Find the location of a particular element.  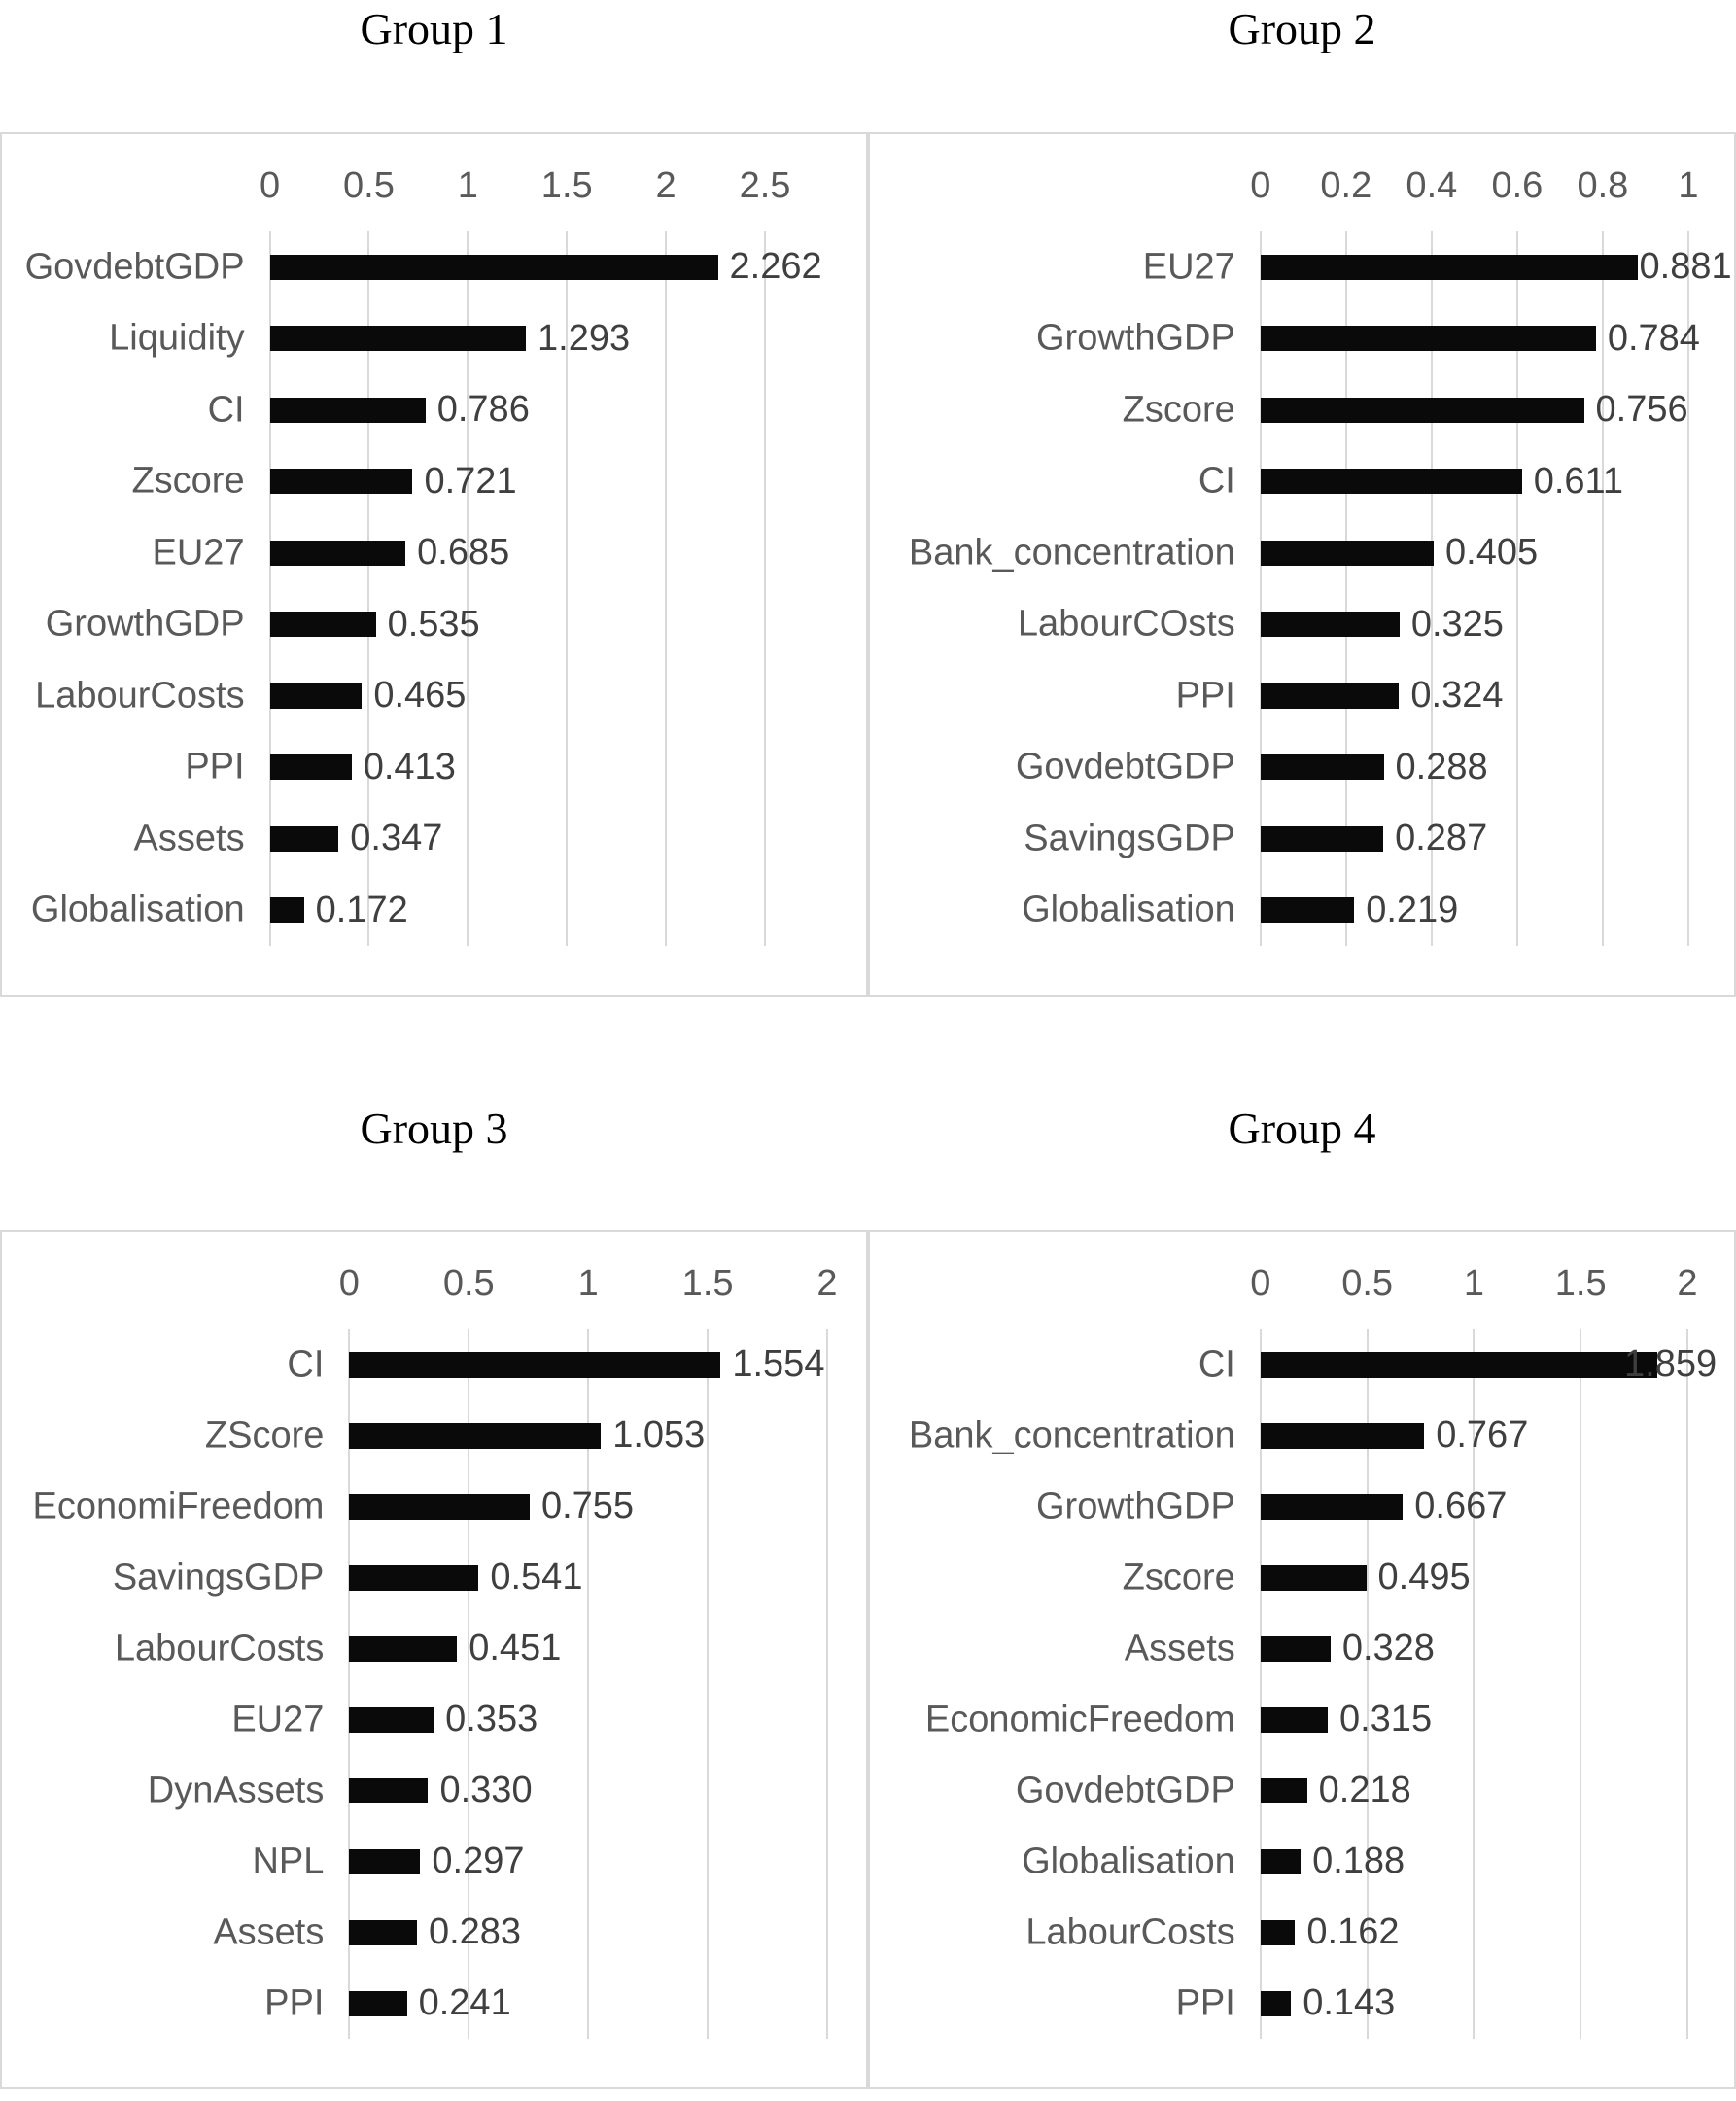

axis-tick-label: 0.6 is located at coordinates (1518, 185).